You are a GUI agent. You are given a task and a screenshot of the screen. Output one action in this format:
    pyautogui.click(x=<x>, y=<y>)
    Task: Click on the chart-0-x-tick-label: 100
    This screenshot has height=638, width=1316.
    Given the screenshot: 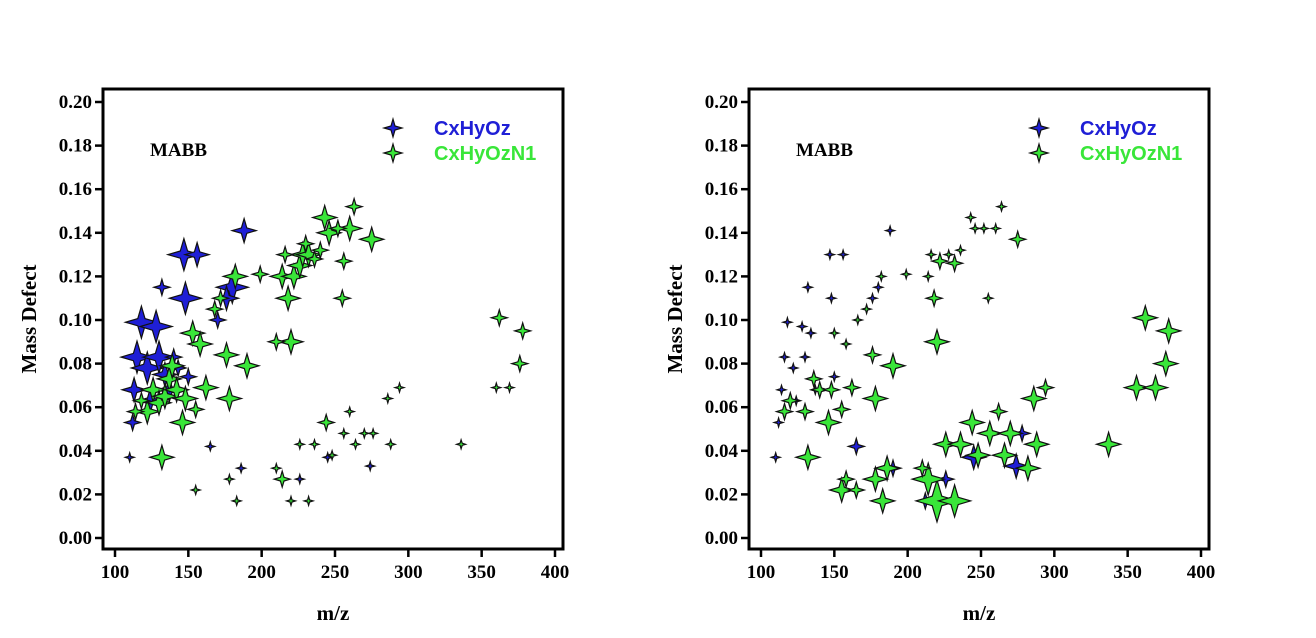 What is the action you would take?
    pyautogui.click(x=115, y=572)
    